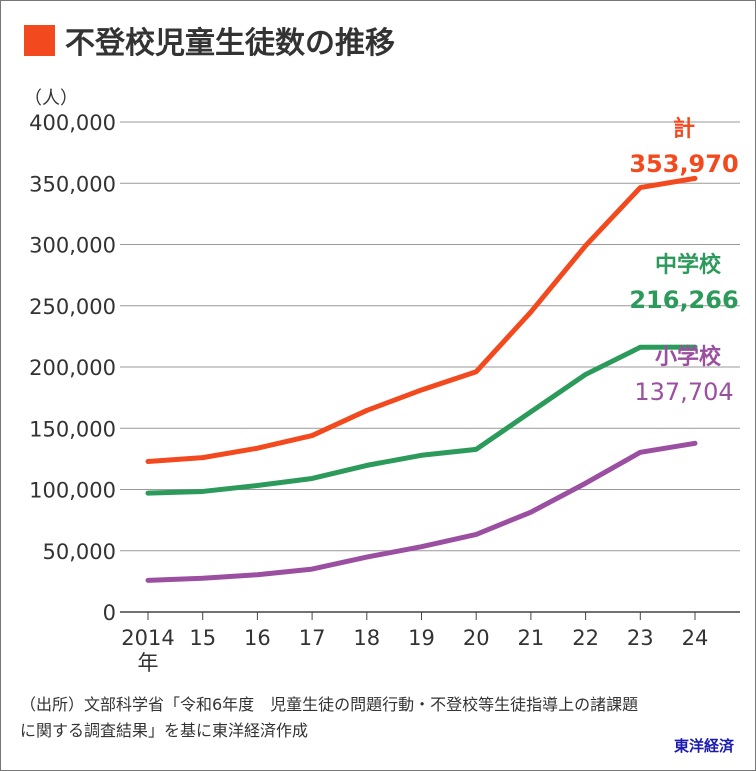 Image resolution: width=756 pixels, height=771 pixels. Describe the element at coordinates (688, 357) in the screenshot. I see `series-name-label: 小学校` at that location.